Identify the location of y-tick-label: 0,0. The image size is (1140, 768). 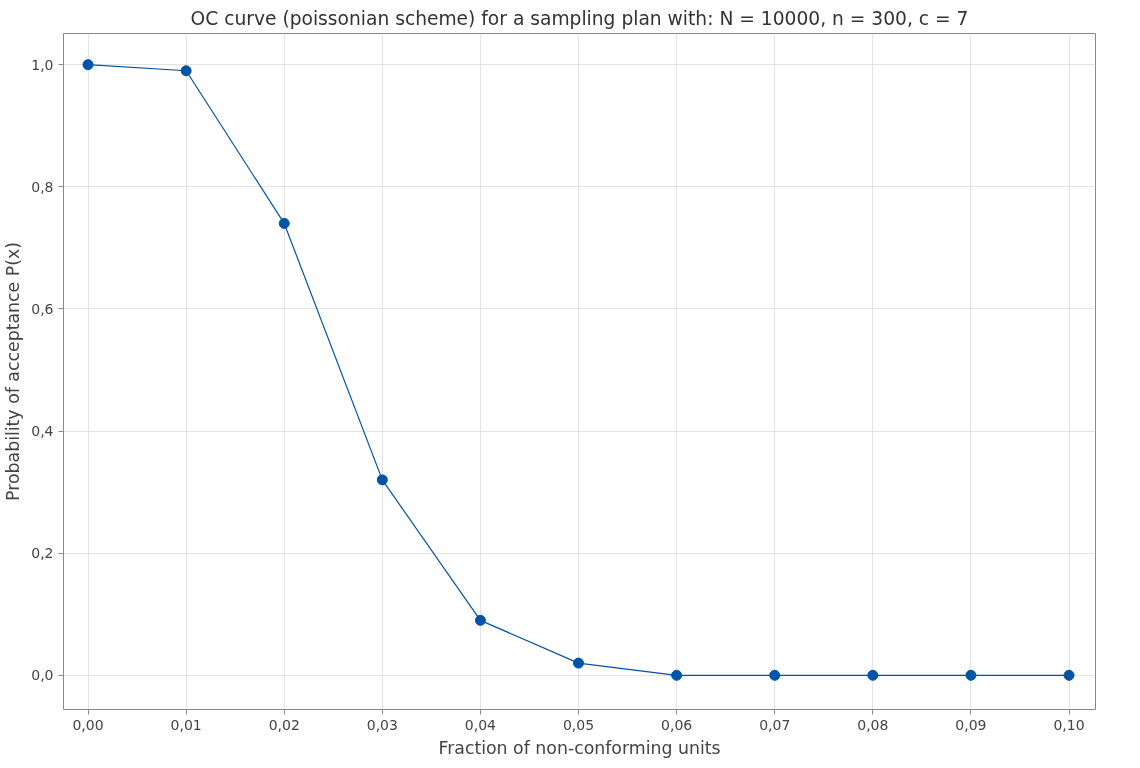
(42, 675).